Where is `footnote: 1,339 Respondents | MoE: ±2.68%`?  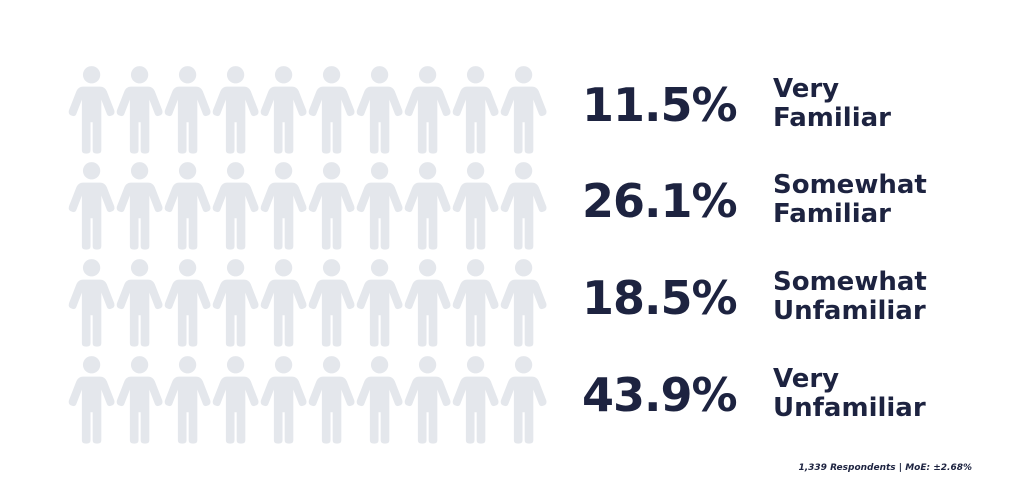 footnote: 1,339 Respondents | MoE: ±2.68% is located at coordinates (885, 468).